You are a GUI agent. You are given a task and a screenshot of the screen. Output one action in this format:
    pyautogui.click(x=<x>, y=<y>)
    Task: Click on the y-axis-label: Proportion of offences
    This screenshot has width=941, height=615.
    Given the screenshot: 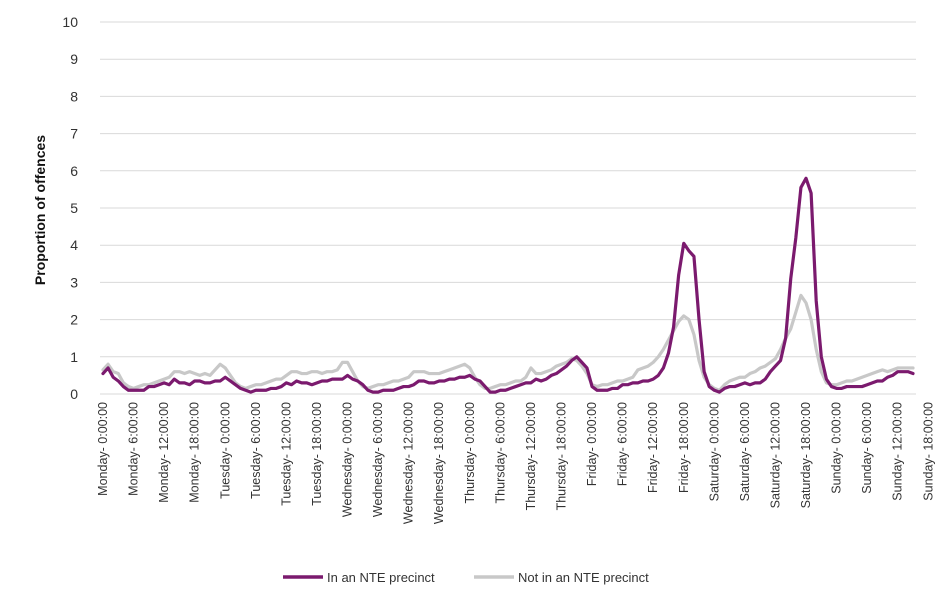 What is the action you would take?
    pyautogui.click(x=40, y=210)
    